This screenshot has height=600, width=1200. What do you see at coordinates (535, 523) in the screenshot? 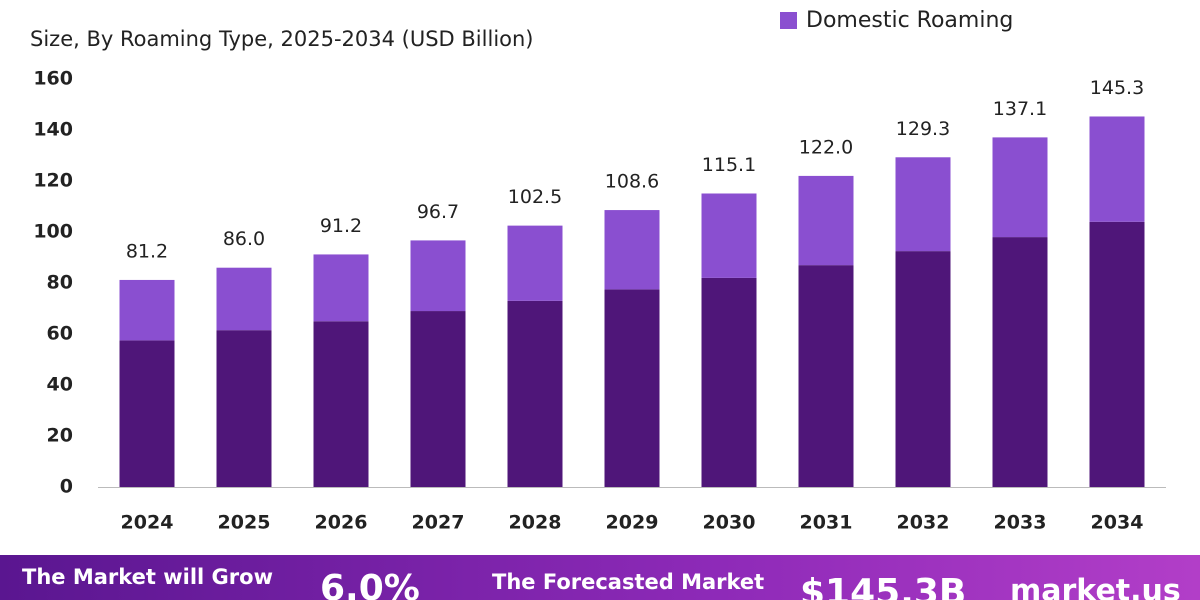
I see `x-tick-label: 2028` at bounding box center [535, 523].